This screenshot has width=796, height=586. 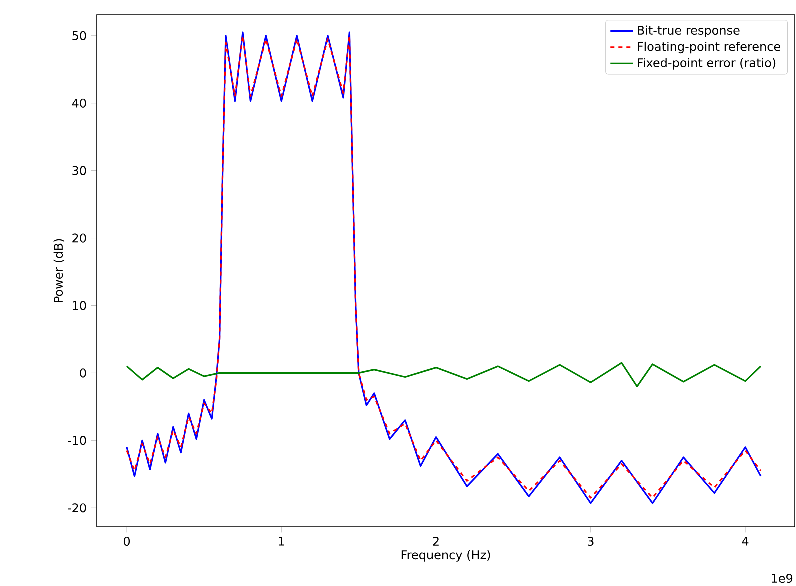 What do you see at coordinates (77, 441) in the screenshot?
I see `y-tick-label: -10` at bounding box center [77, 441].